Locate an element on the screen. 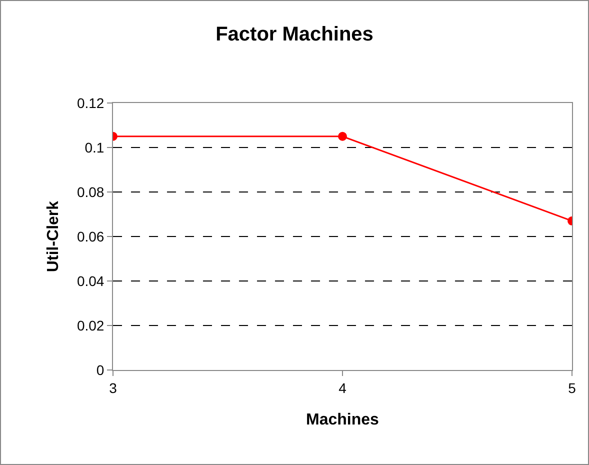 The width and height of the screenshot is (589, 465). y-tick-label: 0.04 is located at coordinates (90, 280).